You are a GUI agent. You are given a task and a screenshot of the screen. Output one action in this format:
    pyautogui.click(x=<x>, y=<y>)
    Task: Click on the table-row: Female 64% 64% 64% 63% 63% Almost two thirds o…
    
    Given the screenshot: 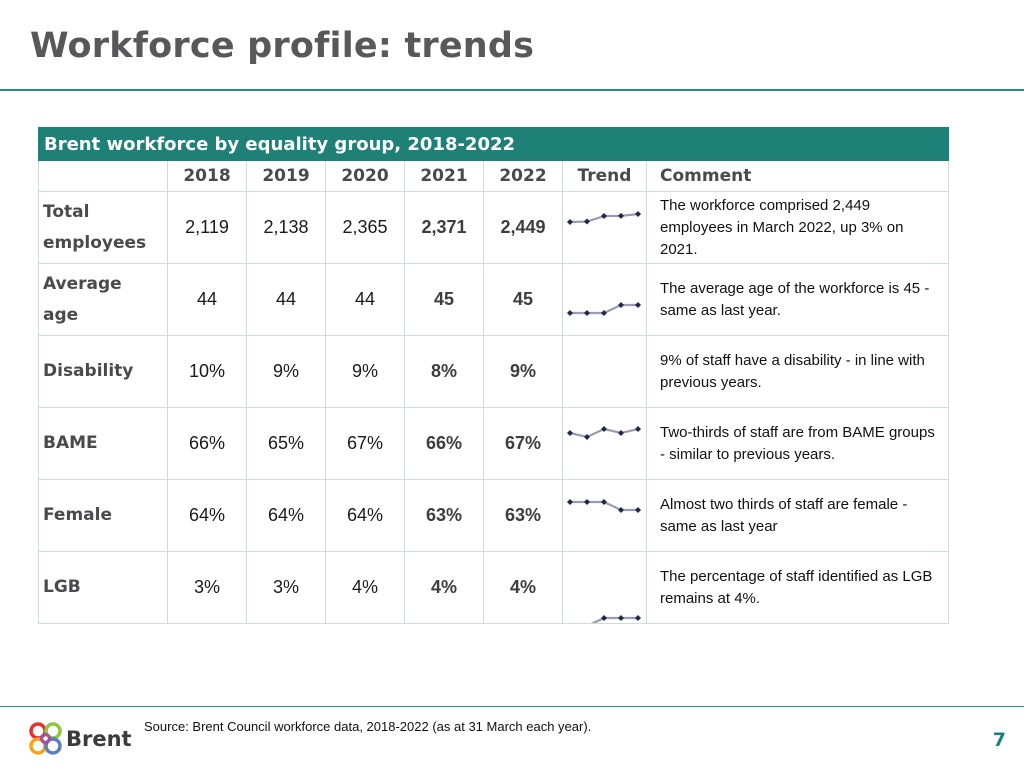 What is the action you would take?
    pyautogui.click(x=493, y=515)
    